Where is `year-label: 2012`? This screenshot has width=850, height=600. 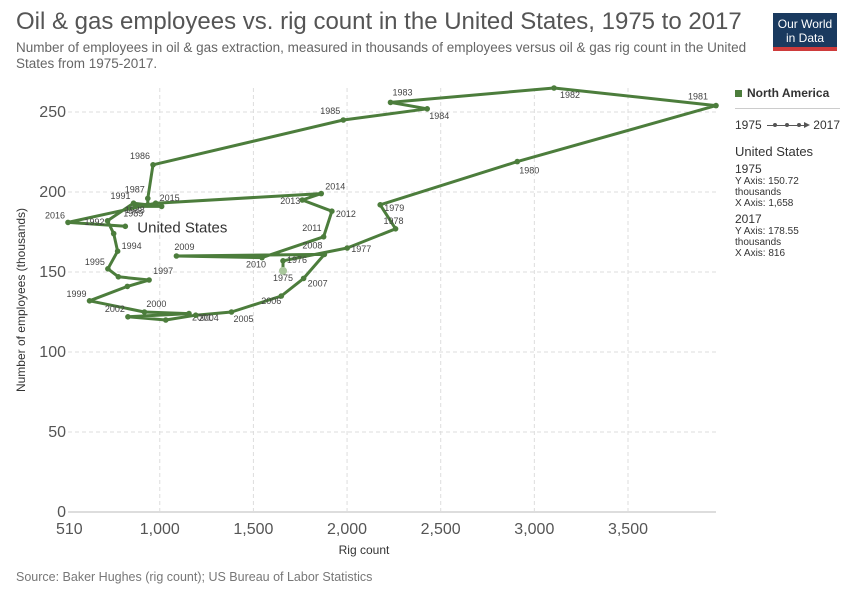
year-label: 2012 is located at coordinates (346, 214).